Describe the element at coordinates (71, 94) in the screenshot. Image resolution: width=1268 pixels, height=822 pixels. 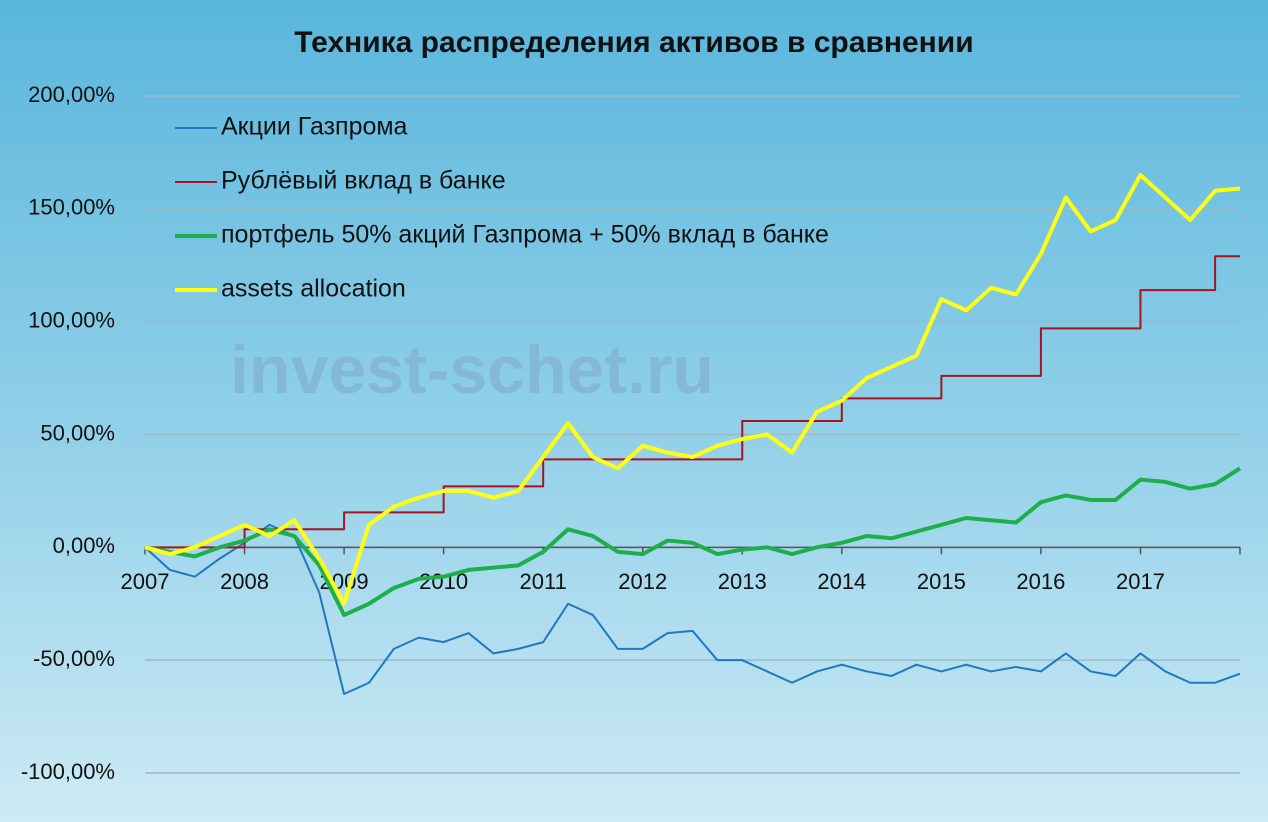
I see `y-tick-label: 200,00%` at that location.